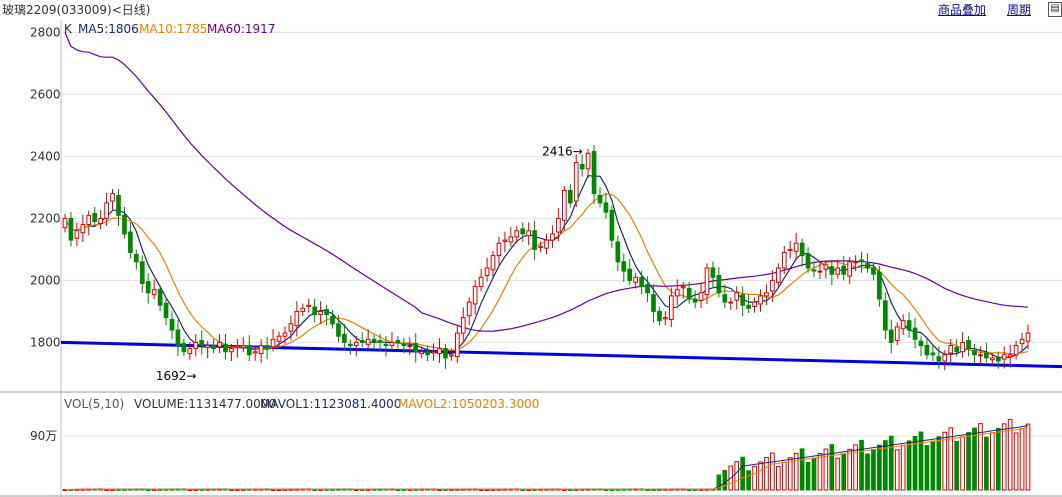  I want to click on mavol2-label: MAVOL2:1050203.3000, so click(468, 404).